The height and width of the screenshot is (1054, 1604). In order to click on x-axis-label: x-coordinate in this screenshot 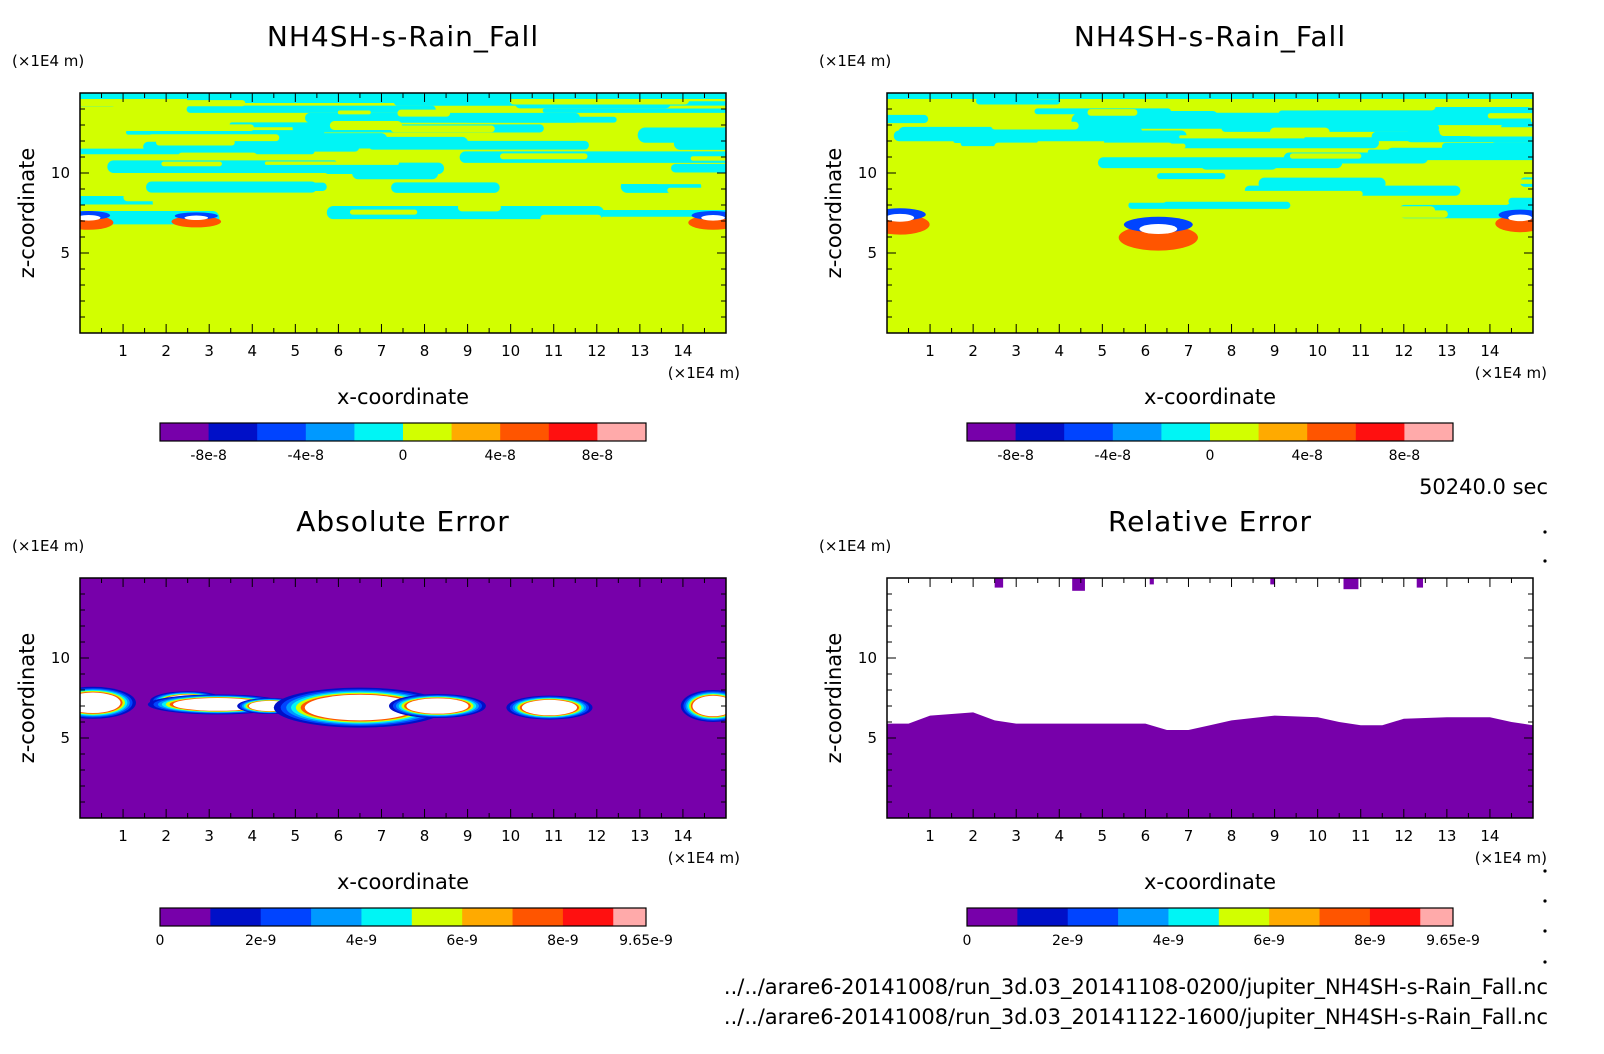, I will do `click(403, 882)`.